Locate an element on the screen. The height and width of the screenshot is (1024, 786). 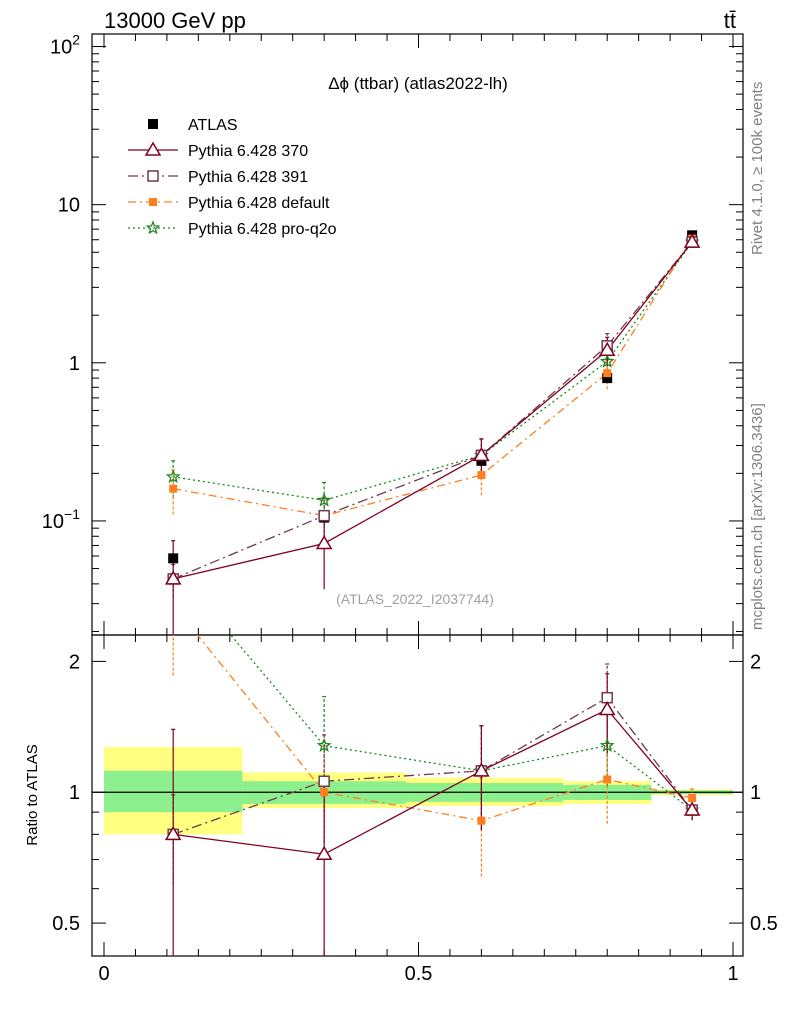
main-y-tick-label: 10 is located at coordinates (69, 206).